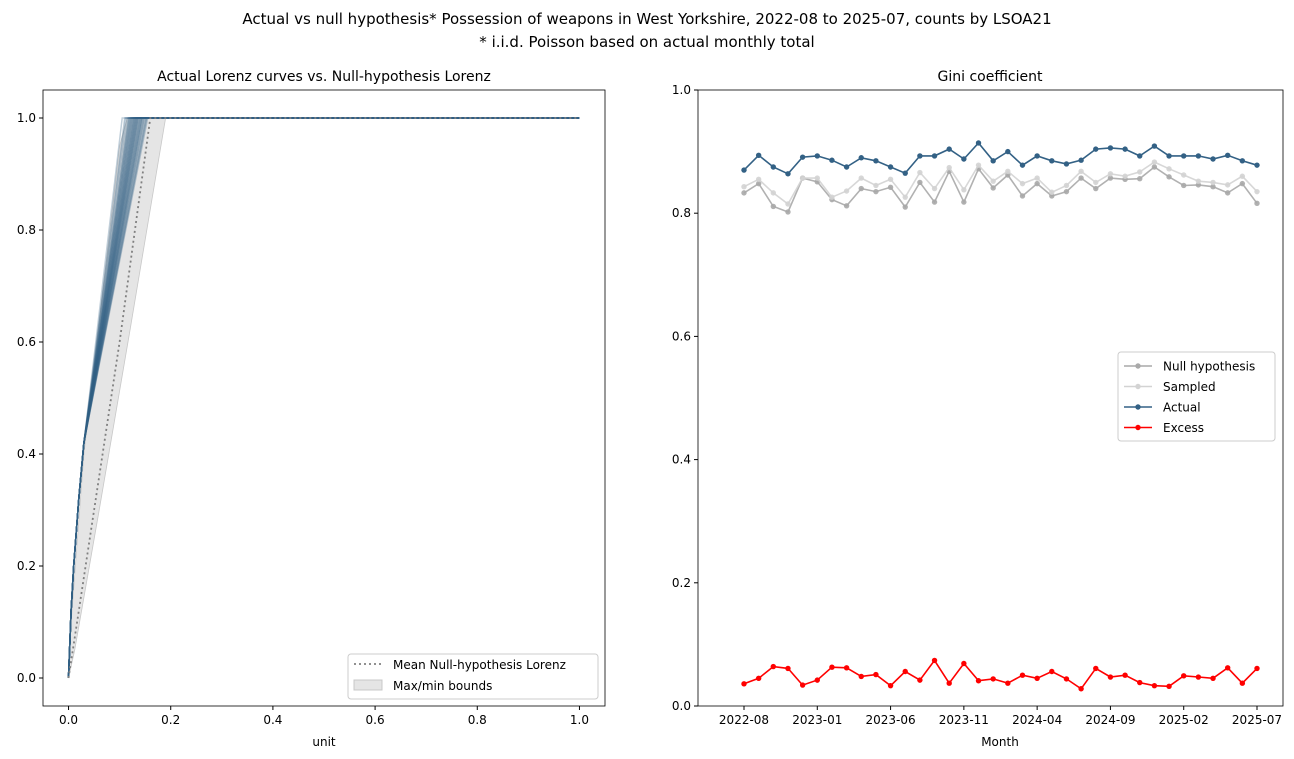 This screenshot has height=759, width=1294. What do you see at coordinates (479, 665) in the screenshot?
I see `legend-mean-null-label: Mean Null-hypothesis Lorenz` at bounding box center [479, 665].